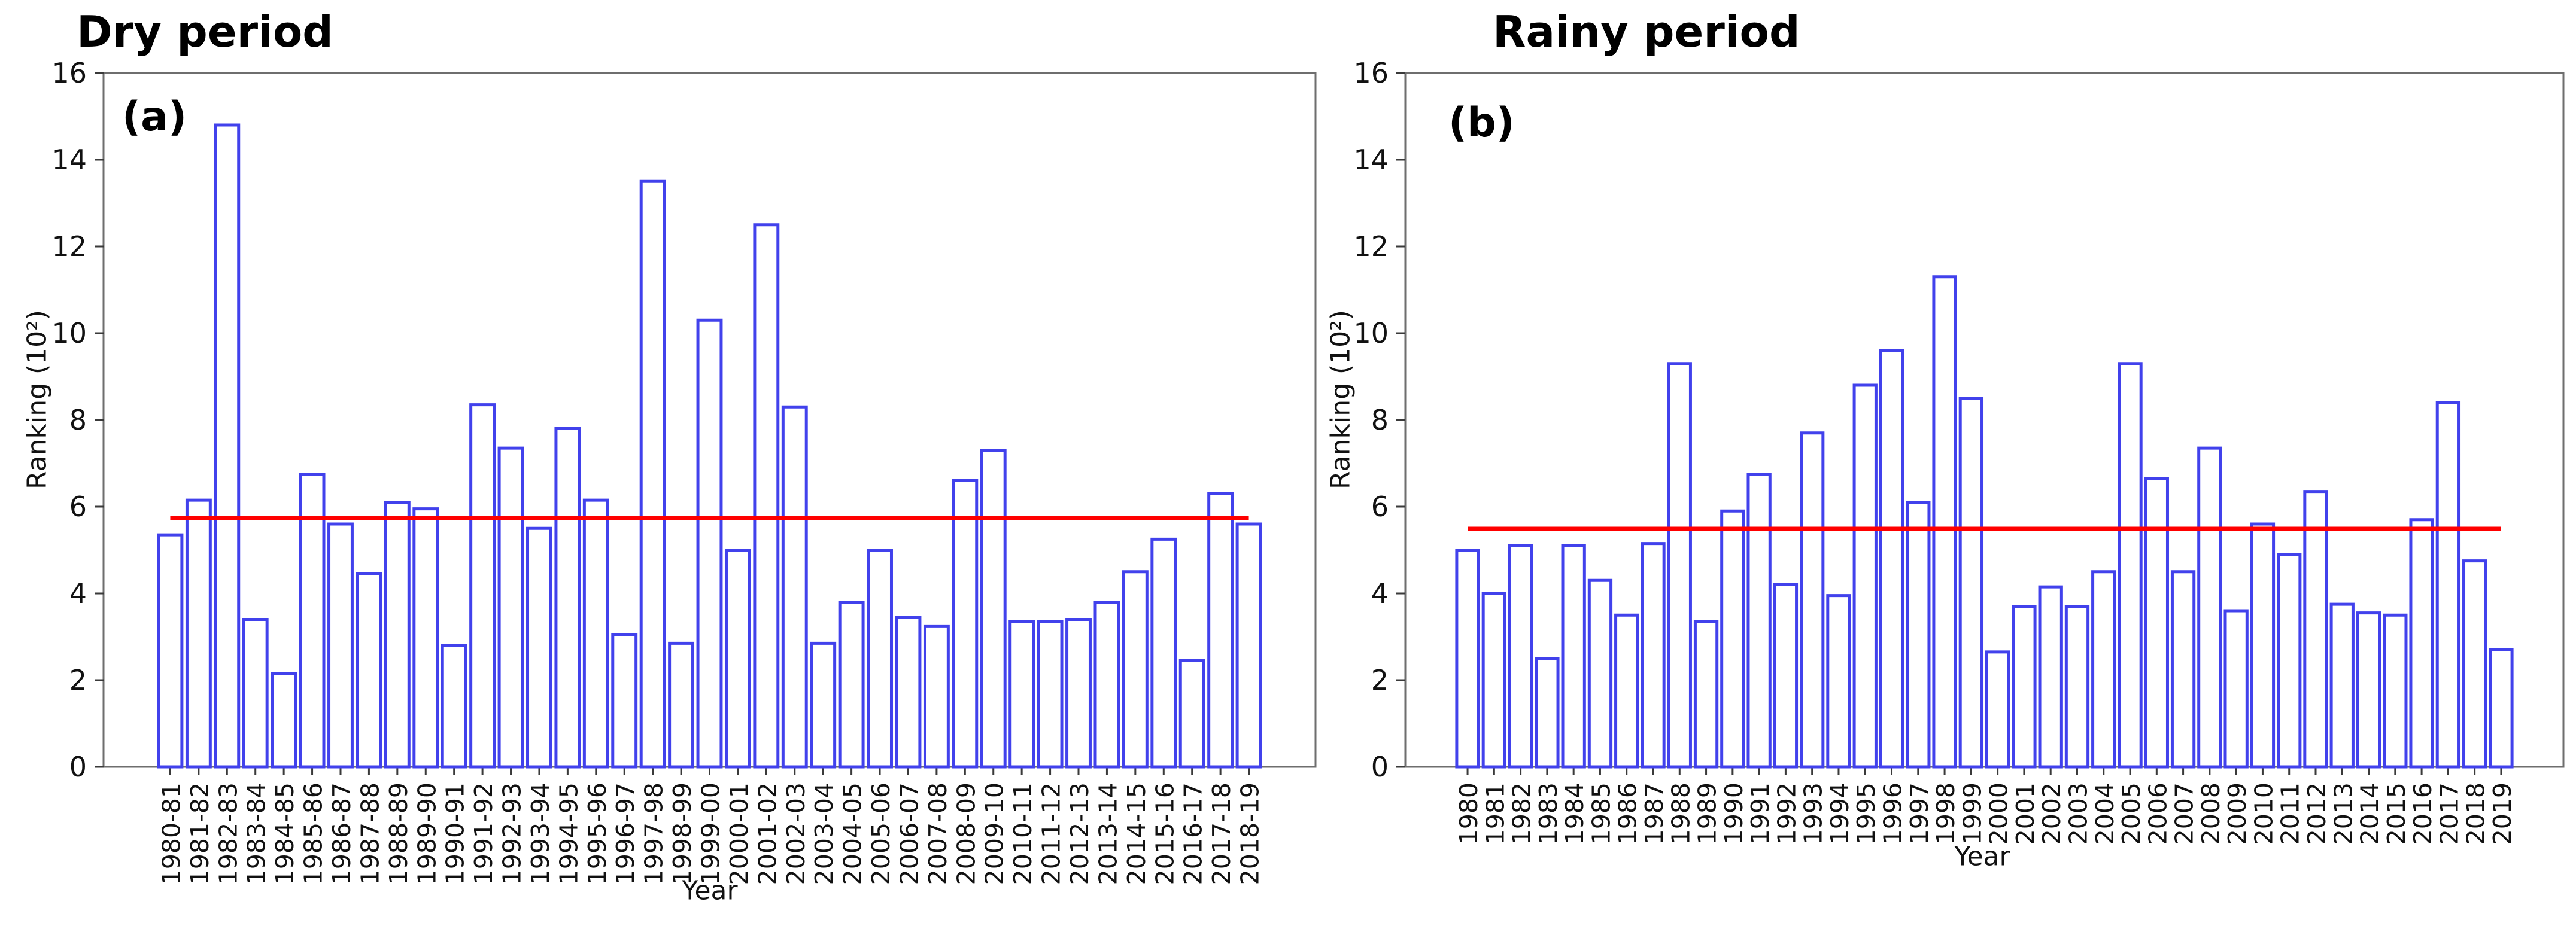 This screenshot has width=2576, height=926. Describe the element at coordinates (1380, 420) in the screenshot. I see `y-tick-label: 8` at that location.